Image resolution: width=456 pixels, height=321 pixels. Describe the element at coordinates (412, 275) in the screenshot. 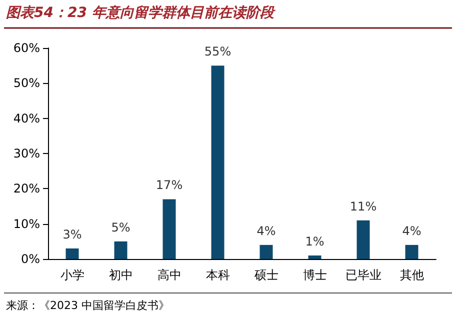

I see `x-tick-label: 其他` at that location.